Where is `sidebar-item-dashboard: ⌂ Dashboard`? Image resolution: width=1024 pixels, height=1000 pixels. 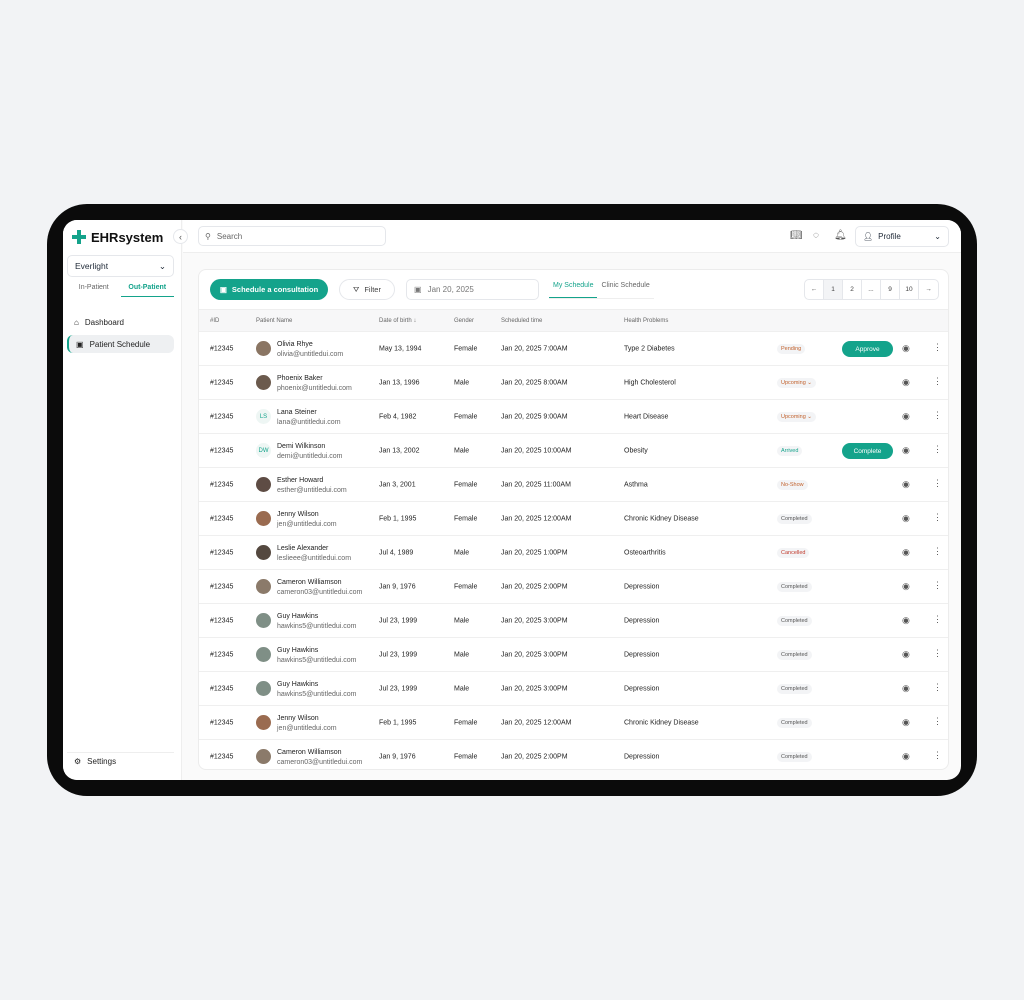
sidebar-item-dashboard: ⌂ Dashboard is located at coordinates (120, 322).